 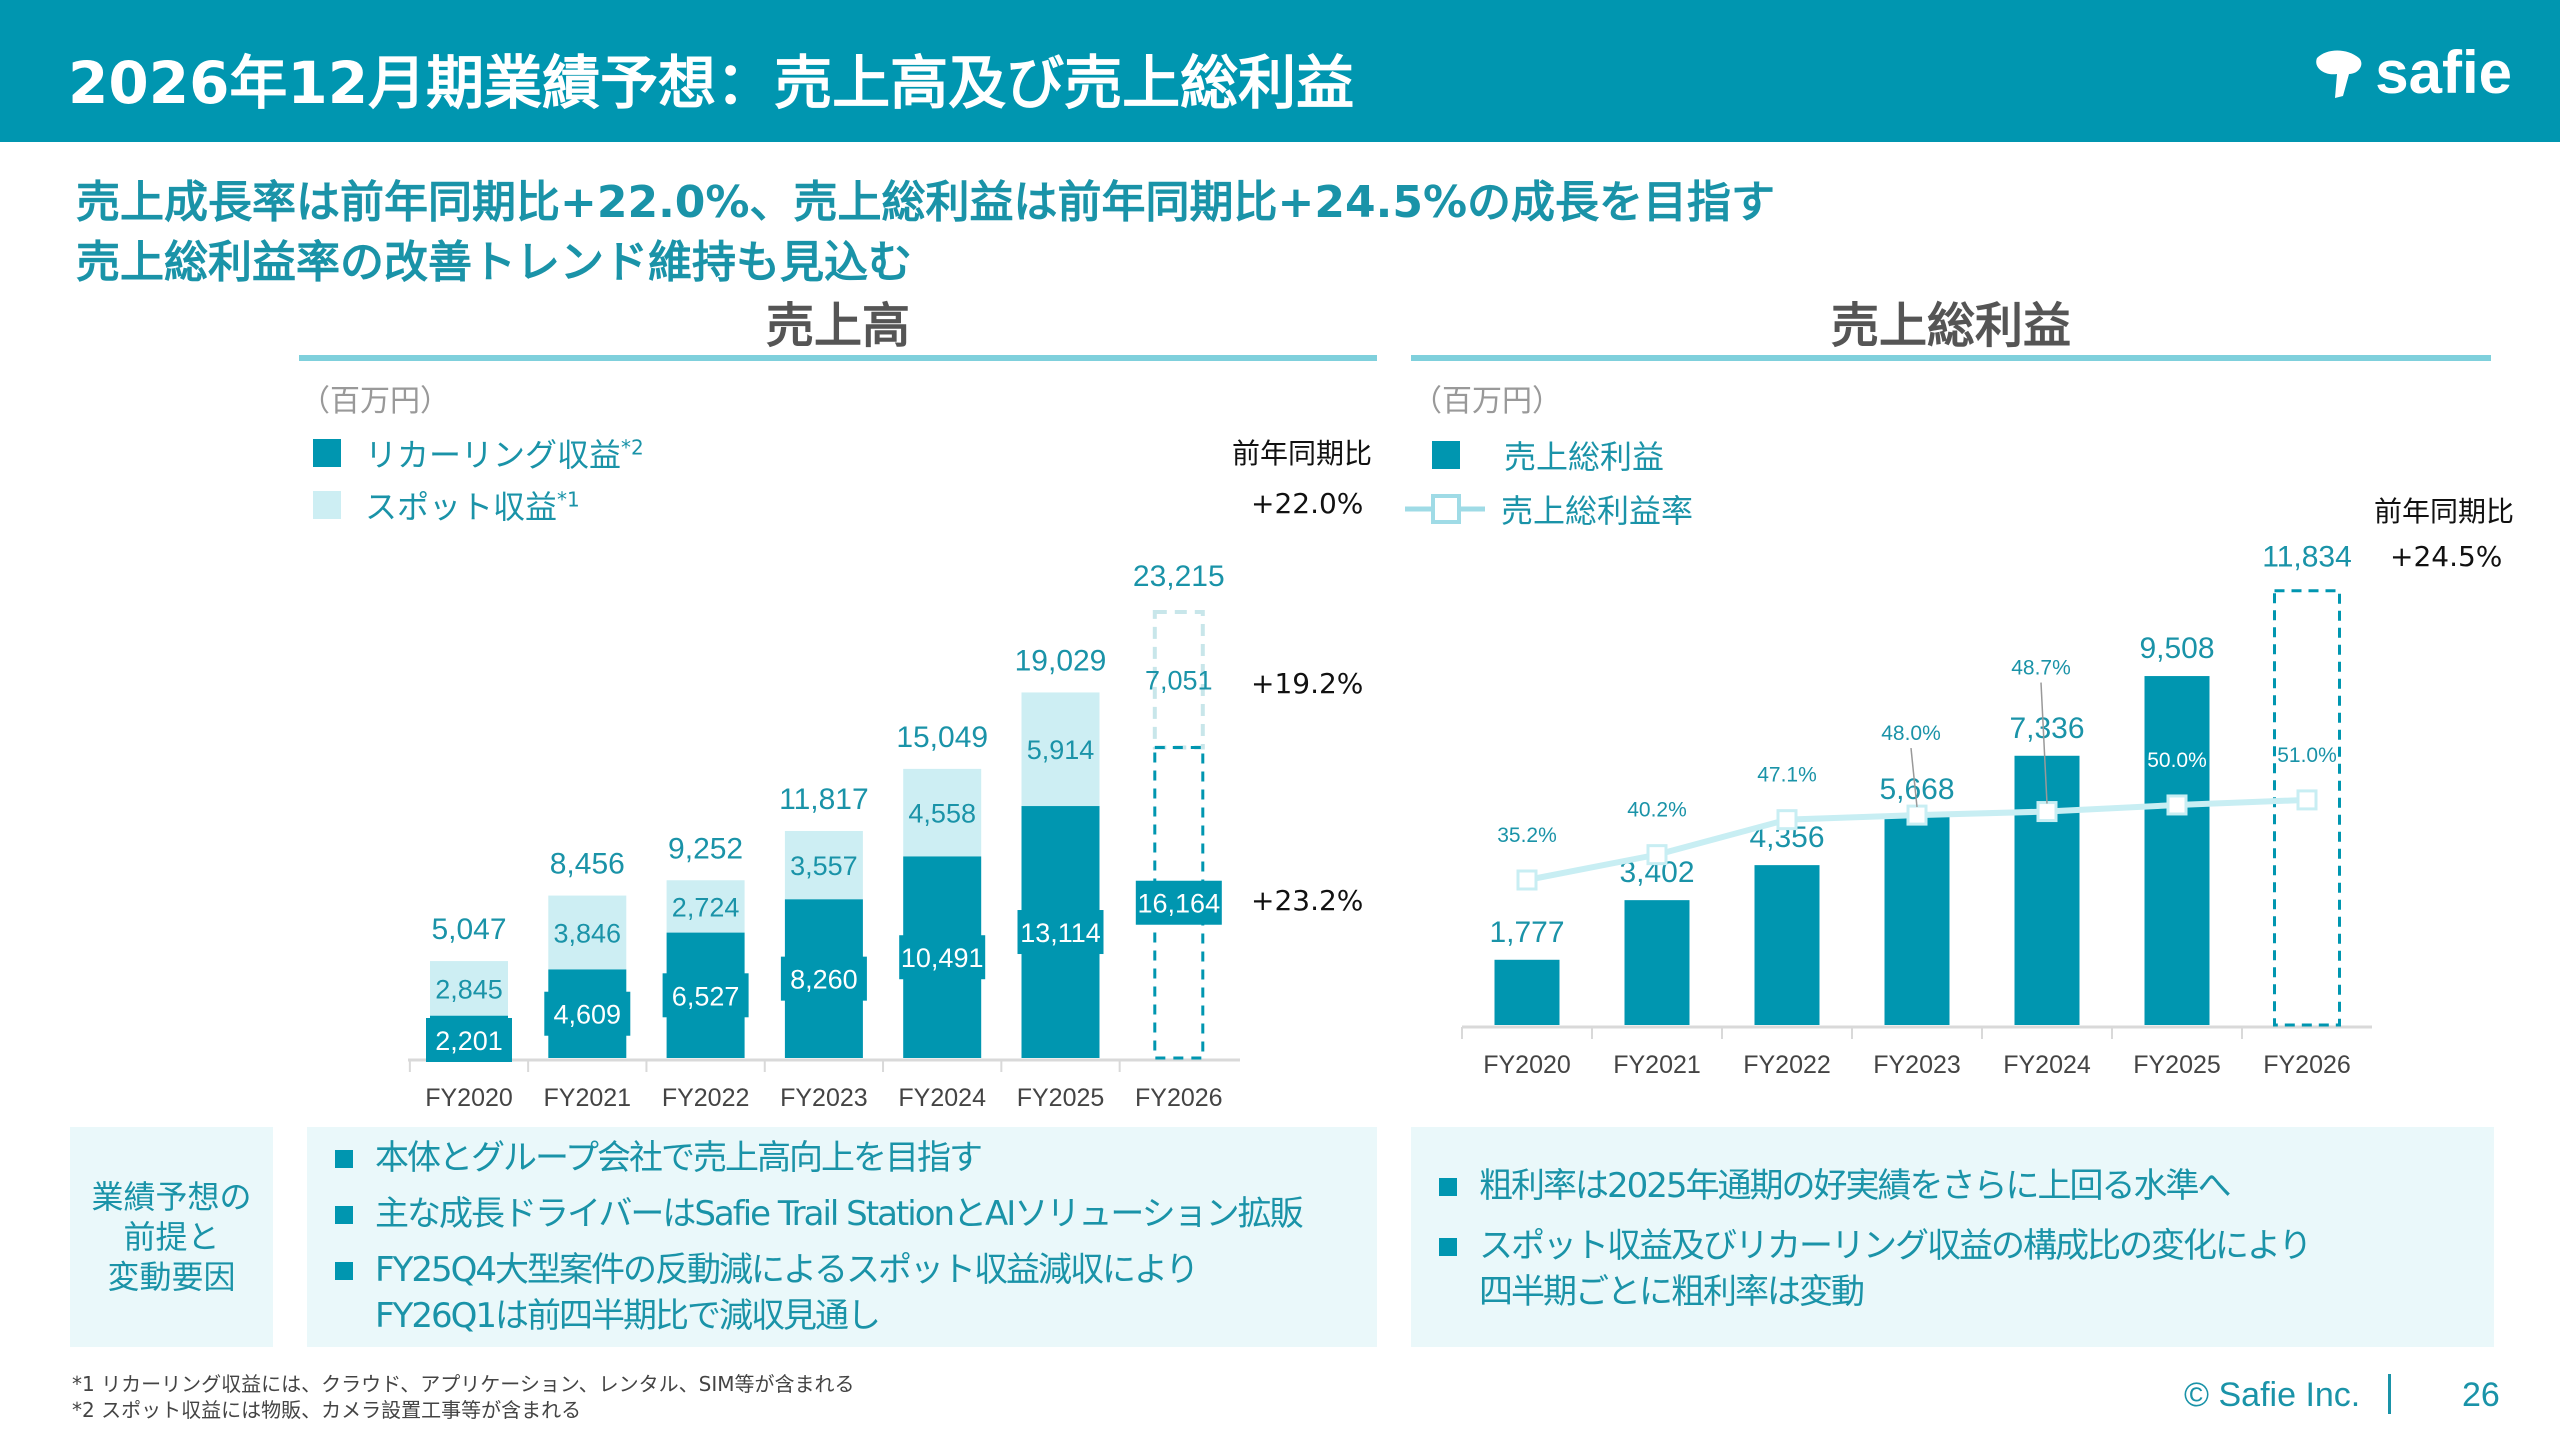 I want to click on header-bar, so click(x=1280, y=71).